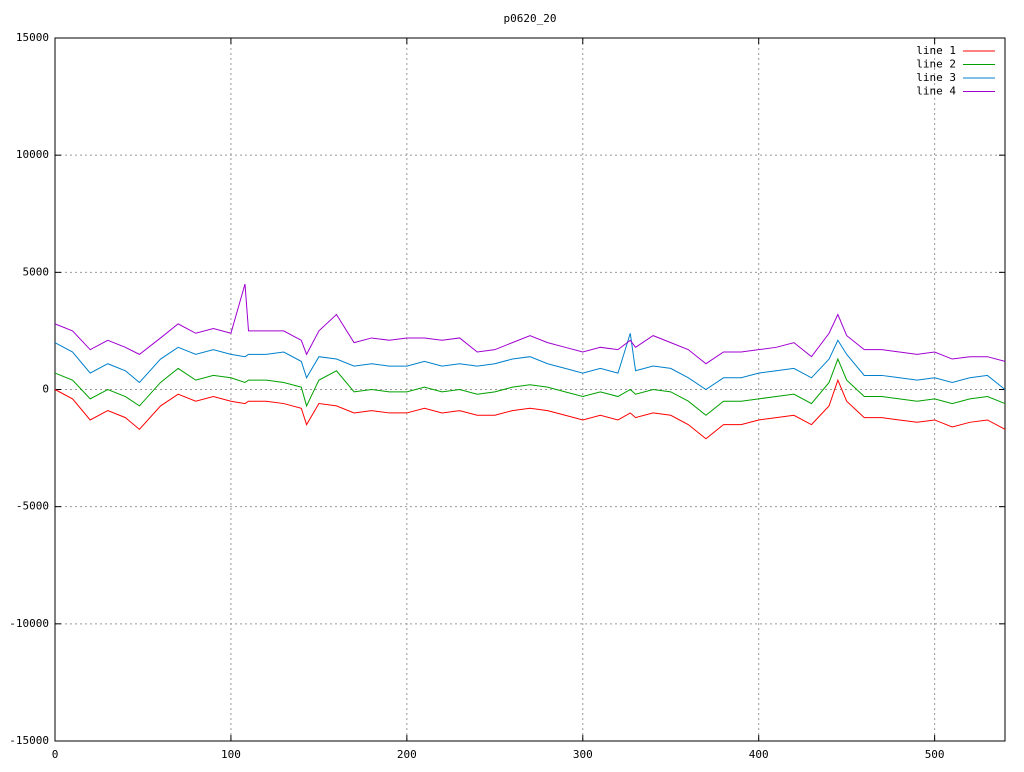 Image resolution: width=1024 pixels, height=772 pixels. Describe the element at coordinates (32, 154) in the screenshot. I see `y-tick-label: 10000` at that location.